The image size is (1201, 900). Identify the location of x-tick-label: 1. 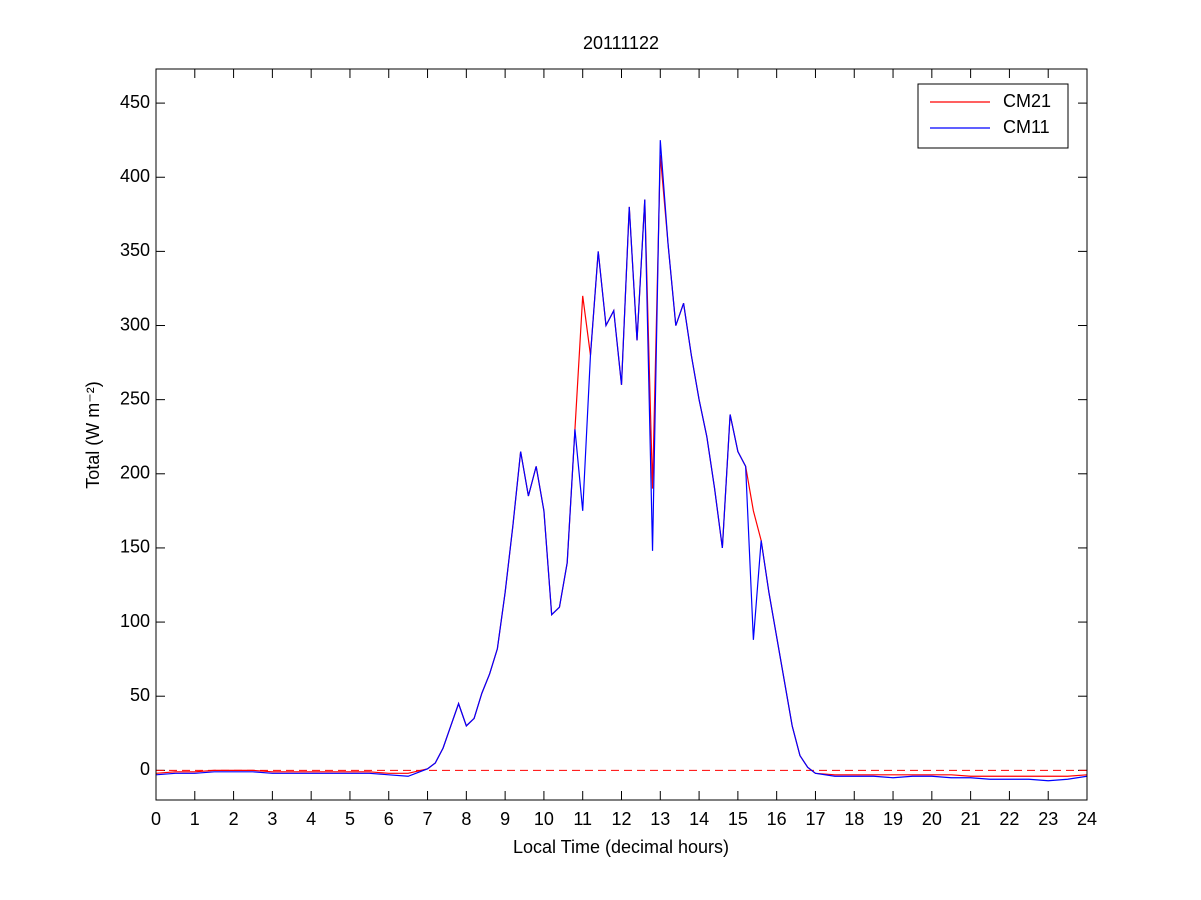
(195, 819).